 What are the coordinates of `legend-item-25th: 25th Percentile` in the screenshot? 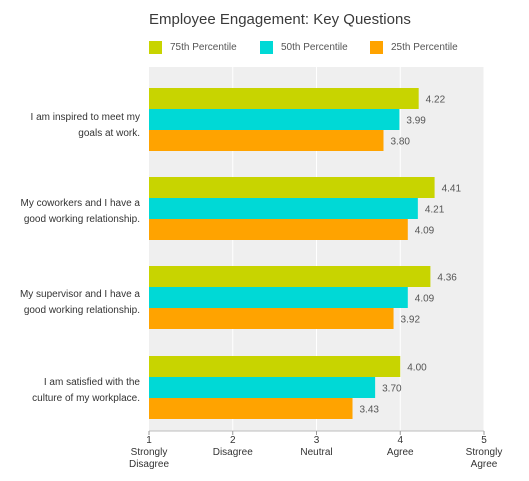 It's located at (414, 47).